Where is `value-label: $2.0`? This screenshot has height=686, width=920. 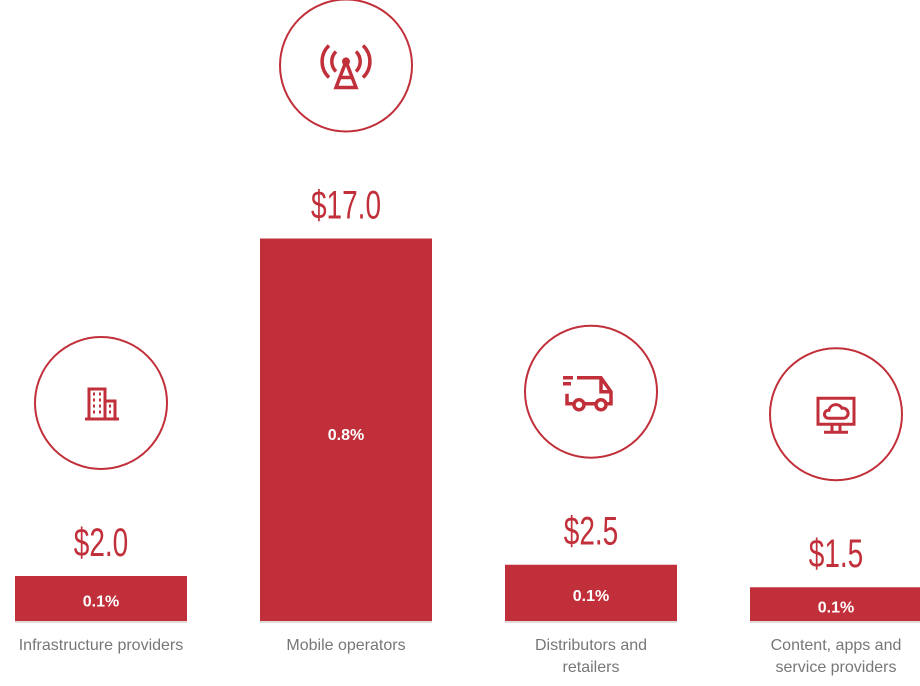
value-label: $2.0 is located at coordinates (101, 543).